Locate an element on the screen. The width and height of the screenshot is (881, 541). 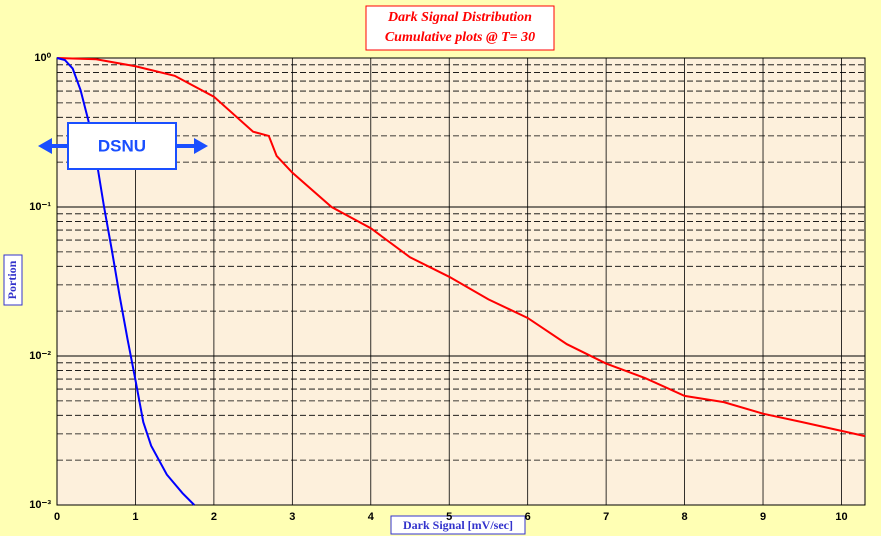
x-axis-label: Dark Signal [mV/sec] is located at coordinates (458, 525).